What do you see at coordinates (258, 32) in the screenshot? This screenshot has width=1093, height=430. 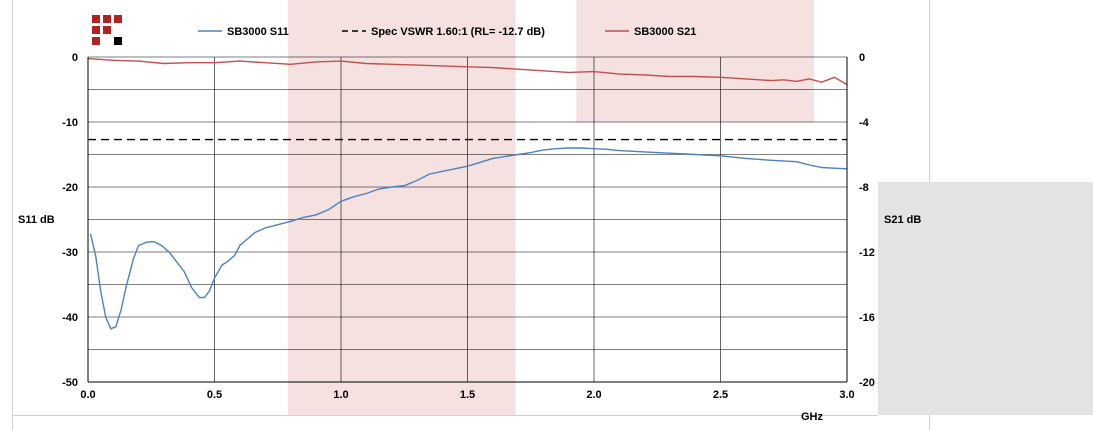 I see `legend-label-s11: SB3000 S11` at bounding box center [258, 32].